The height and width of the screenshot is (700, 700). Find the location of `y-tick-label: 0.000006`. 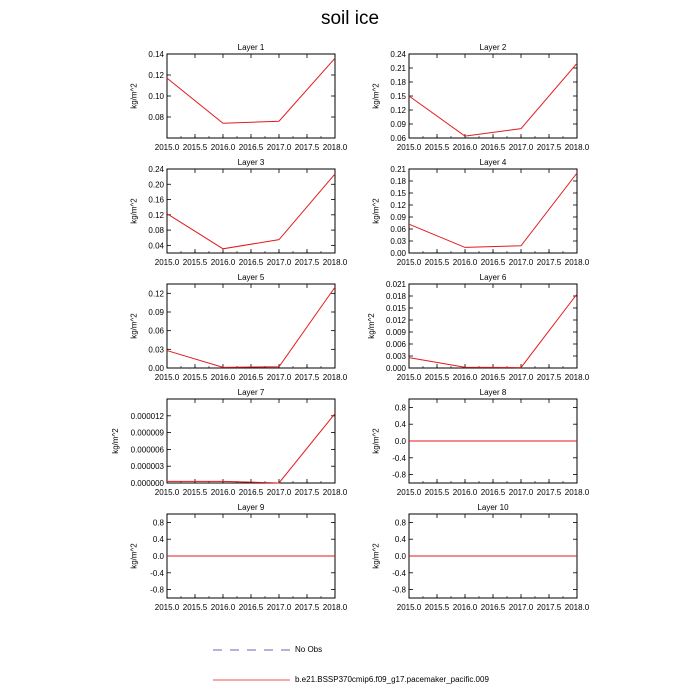

y-tick-label: 0.000006 is located at coordinates (148, 449).